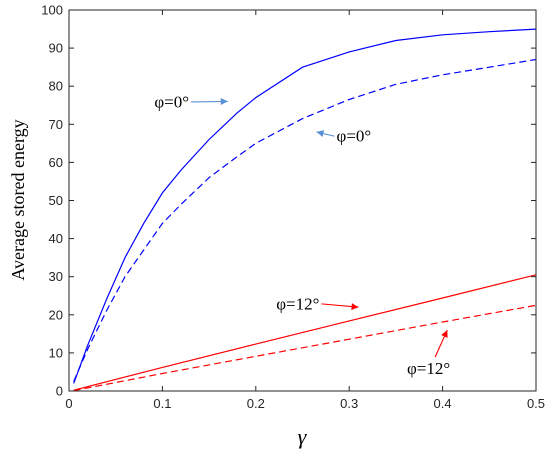 The image size is (550, 454). What do you see at coordinates (303, 436) in the screenshot?
I see `x-axis-label: γ` at bounding box center [303, 436].